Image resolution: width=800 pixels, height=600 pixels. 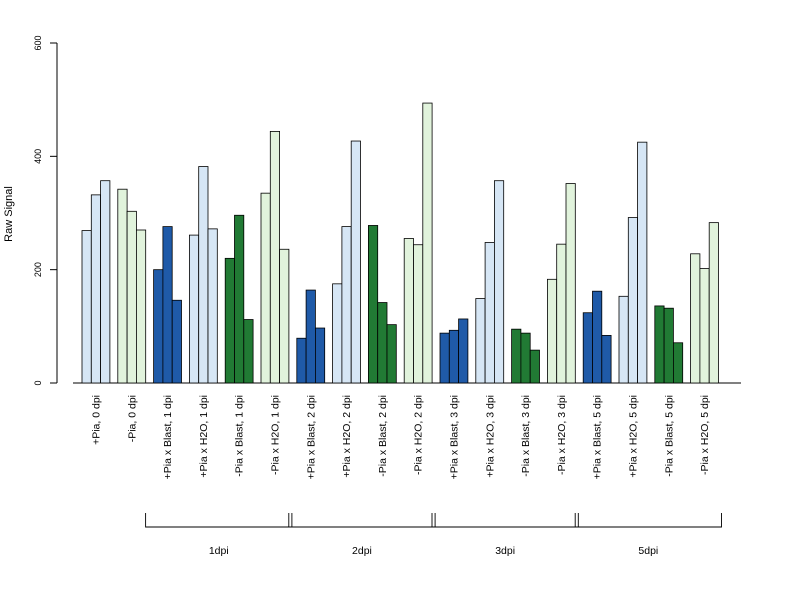 What do you see at coordinates (705, 435) in the screenshot?
I see `x-tick-label: -Pia x H2O, 5 dpi` at bounding box center [705, 435].